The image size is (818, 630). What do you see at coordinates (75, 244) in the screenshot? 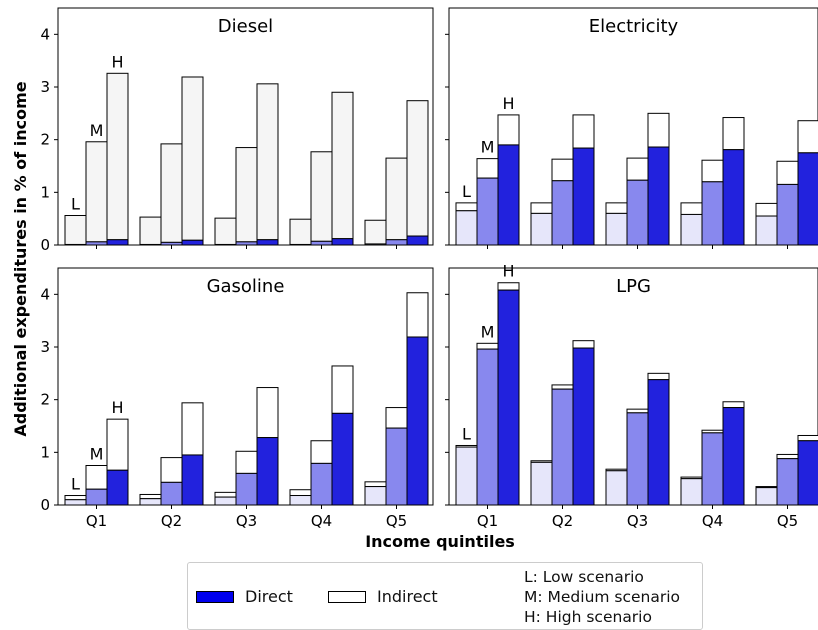
I see `bar-direct-diesel-q1-l` at bounding box center [75, 244].